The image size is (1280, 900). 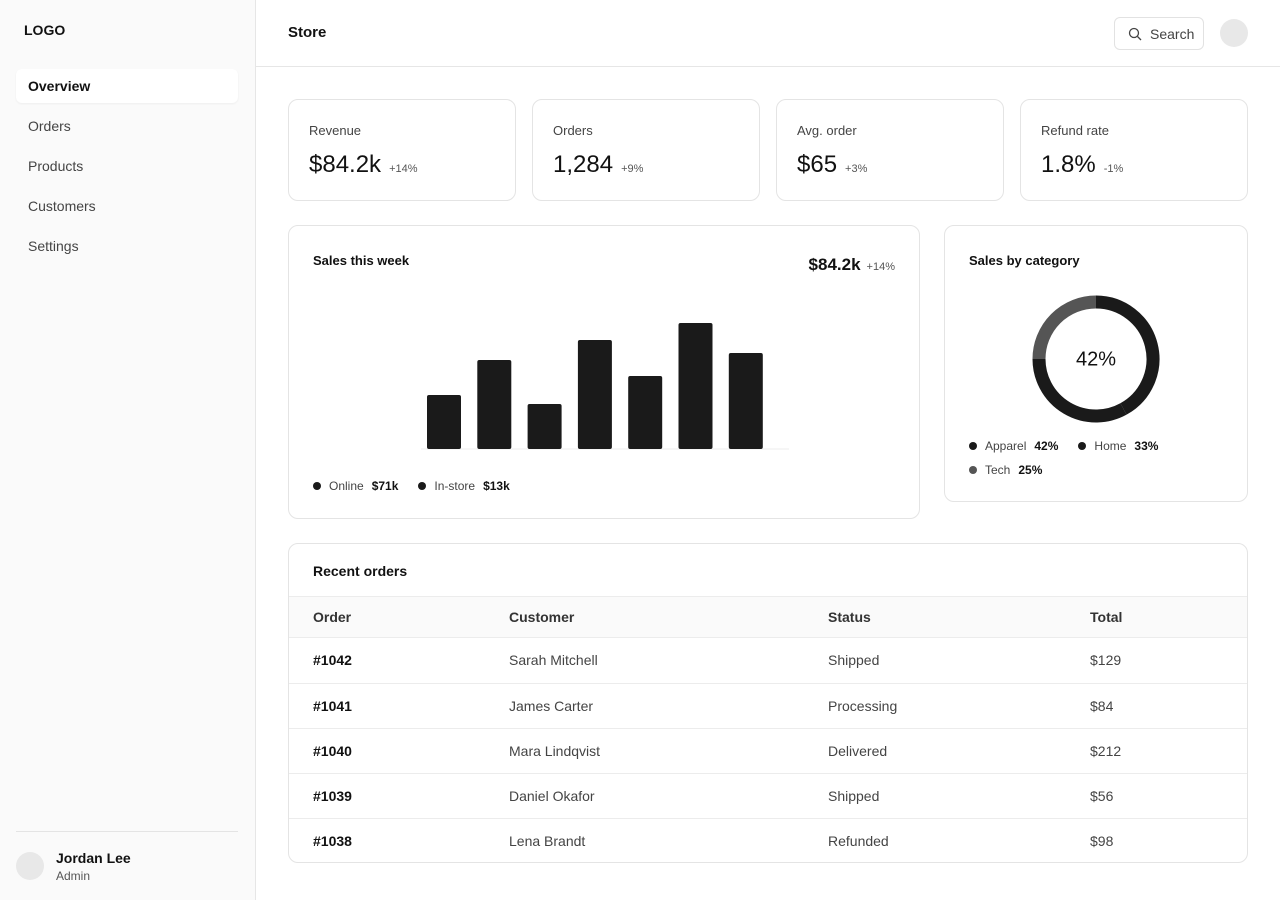 What do you see at coordinates (768, 795) in the screenshot?
I see `table-row: #1039 Daniel Okafor Shipped $56` at bounding box center [768, 795].